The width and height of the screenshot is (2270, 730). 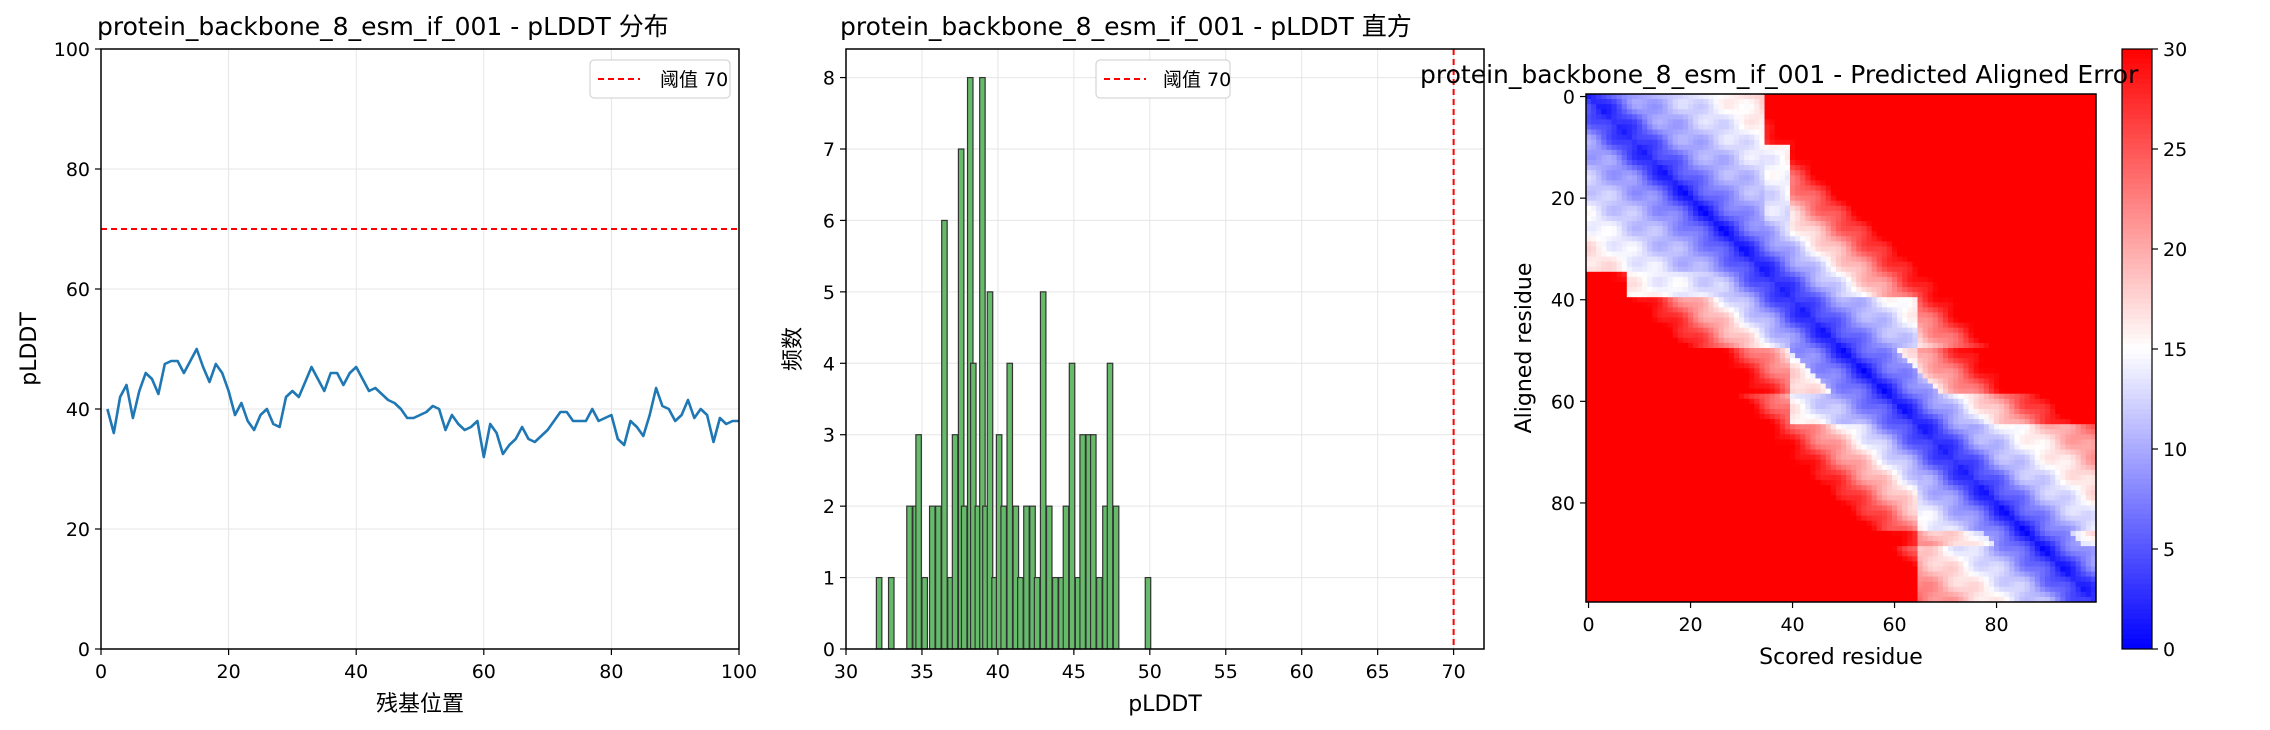 What do you see at coordinates (1226, 672) in the screenshot?
I see `x-tick-label: 55` at bounding box center [1226, 672].